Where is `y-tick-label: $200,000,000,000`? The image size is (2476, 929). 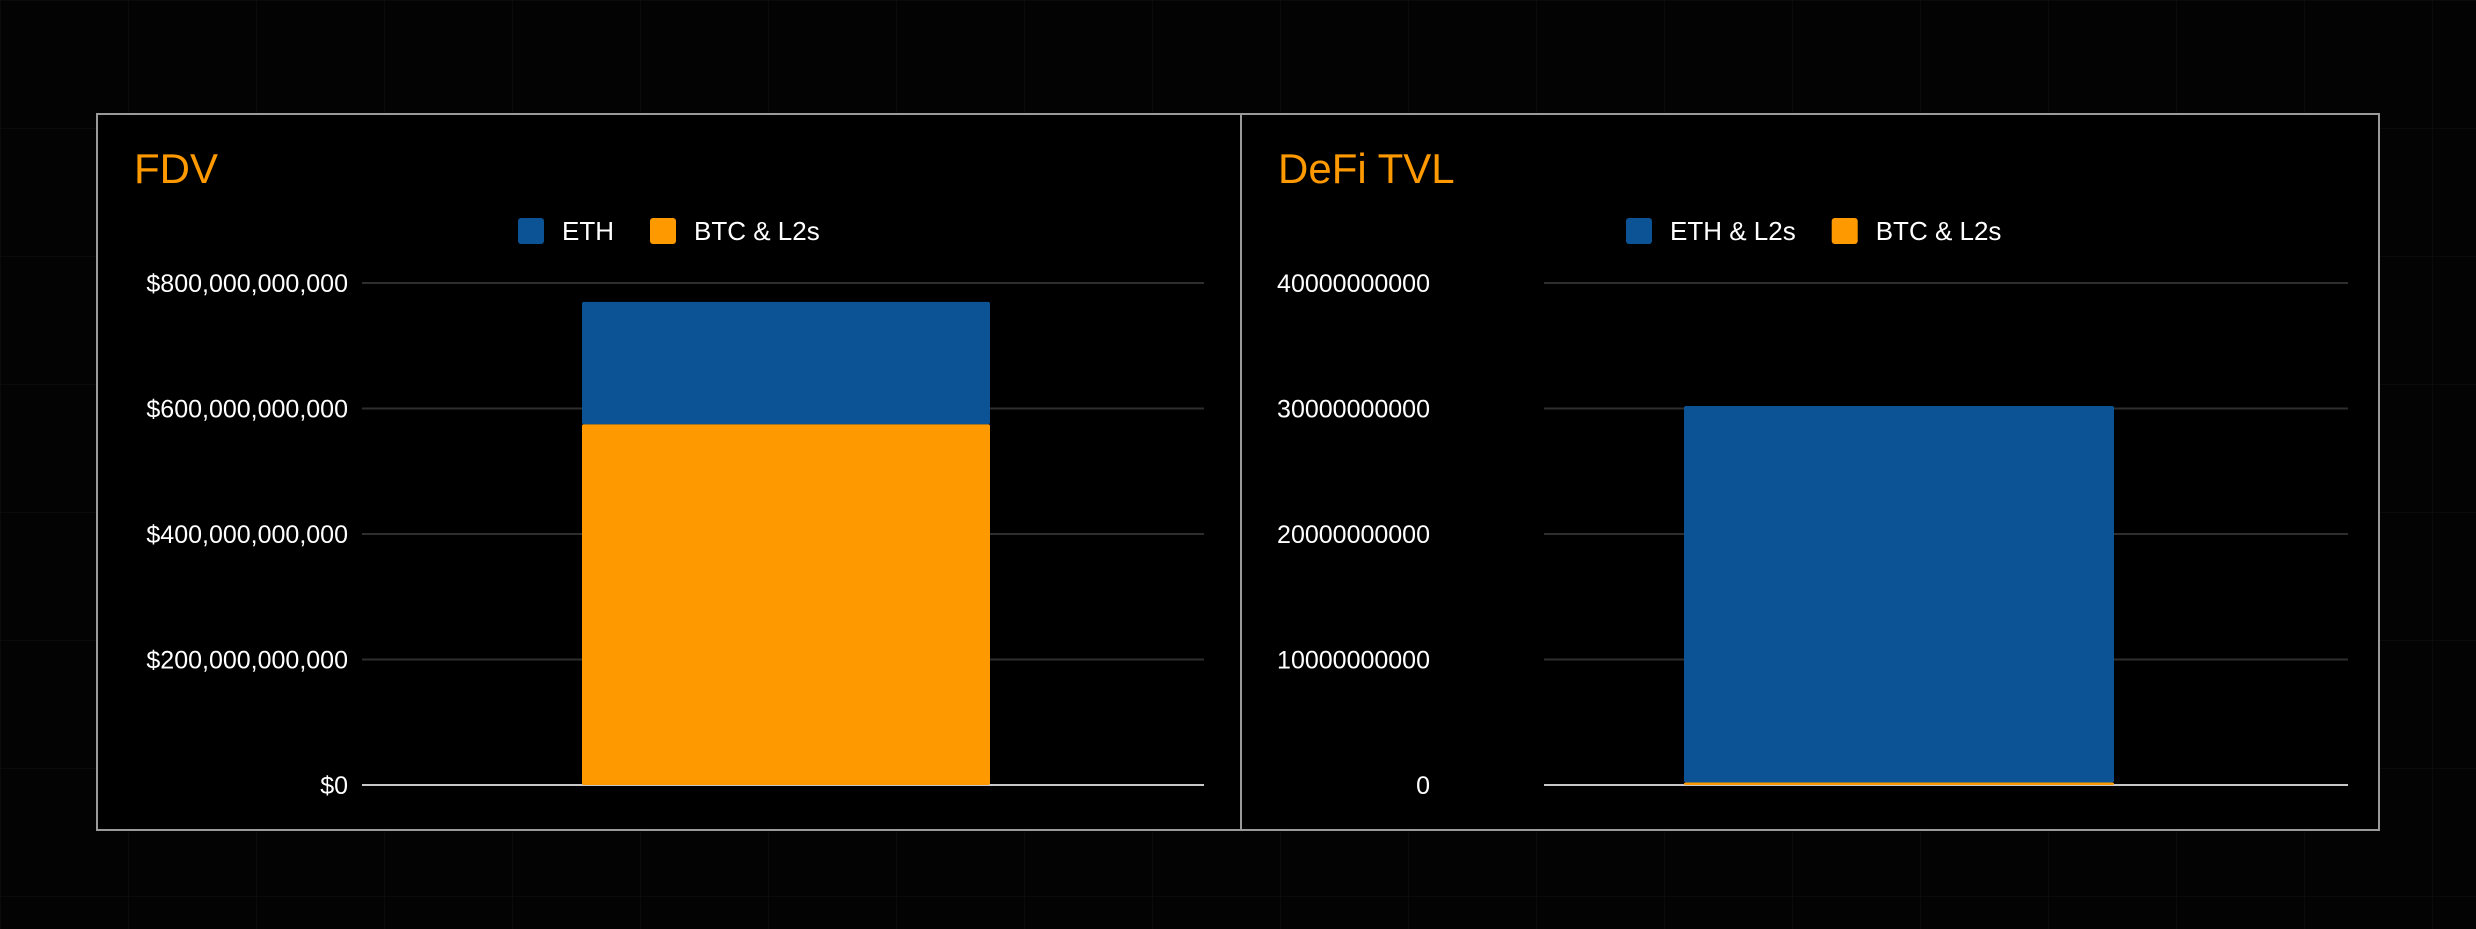
y-tick-label: $200,000,000,000 is located at coordinates (247, 661).